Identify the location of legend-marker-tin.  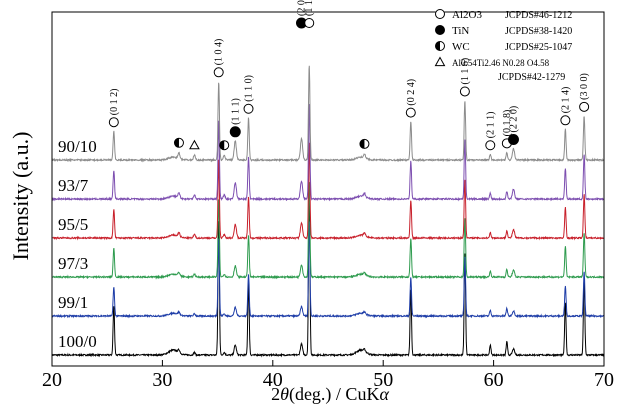
(440, 30).